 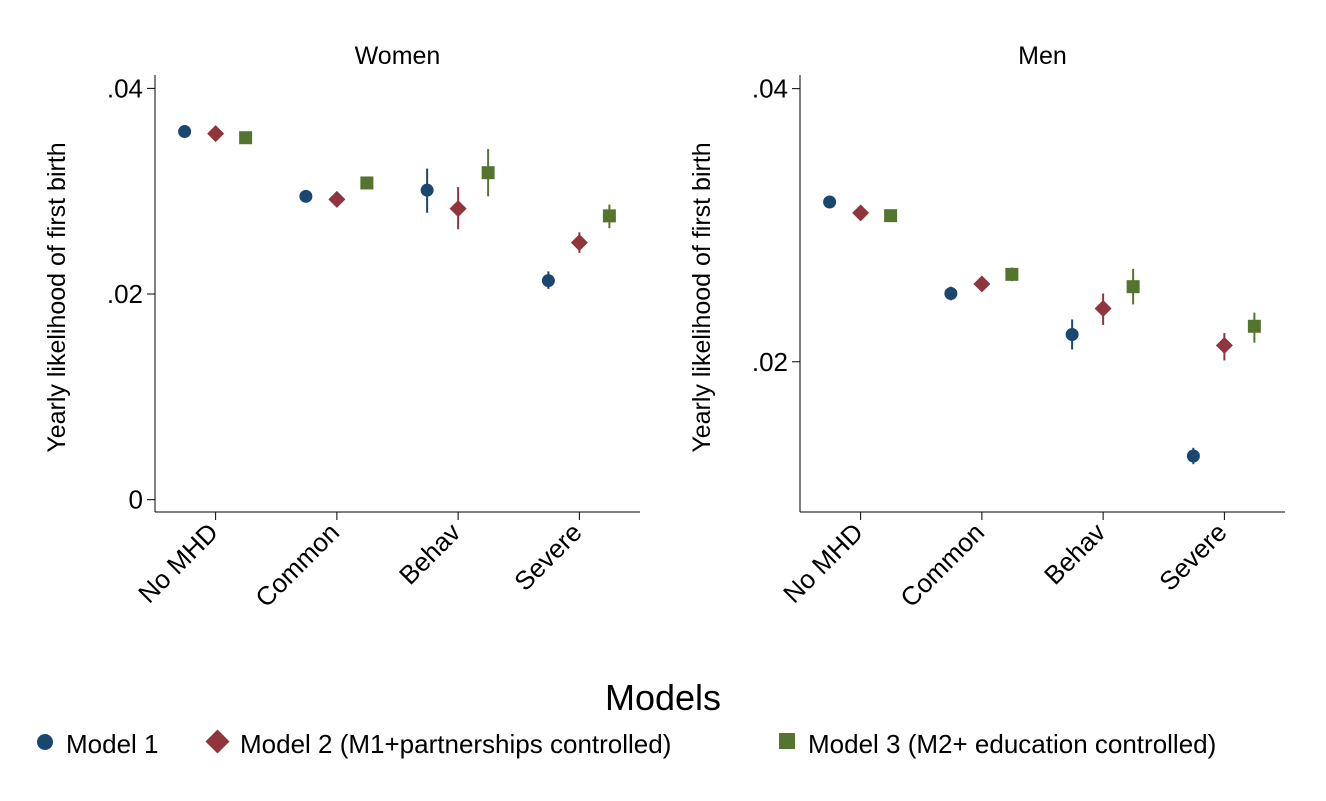 I want to click on y-tick-label: 0, so click(x=136, y=500).